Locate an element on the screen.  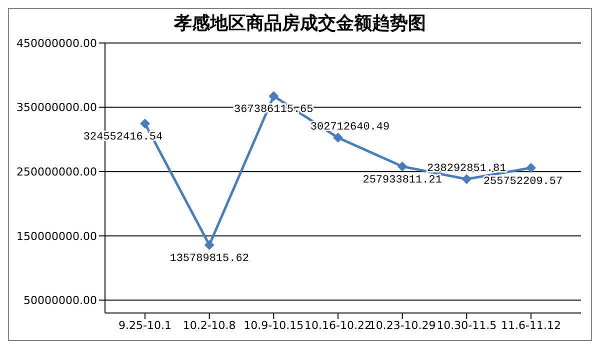
x-tick-label: 10.9-10.15 is located at coordinates (274, 325).